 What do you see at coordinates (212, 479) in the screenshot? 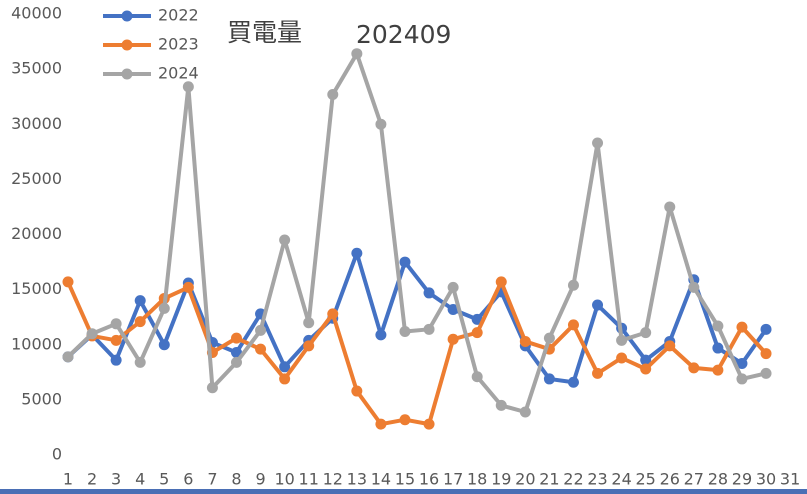
I see `x-tick-label: 7` at bounding box center [212, 479].